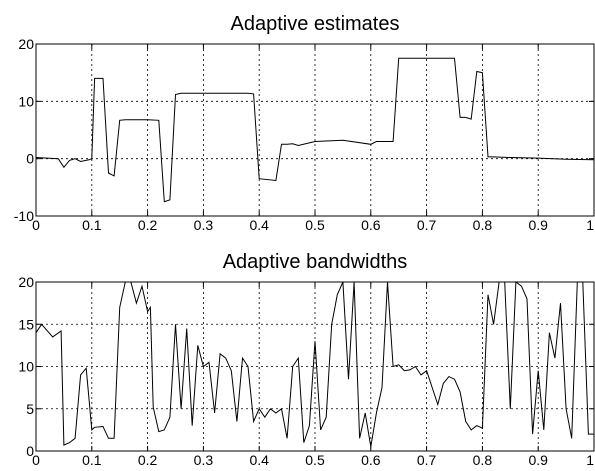  I want to click on chart-title: Adaptive bandwidths, so click(315, 262).